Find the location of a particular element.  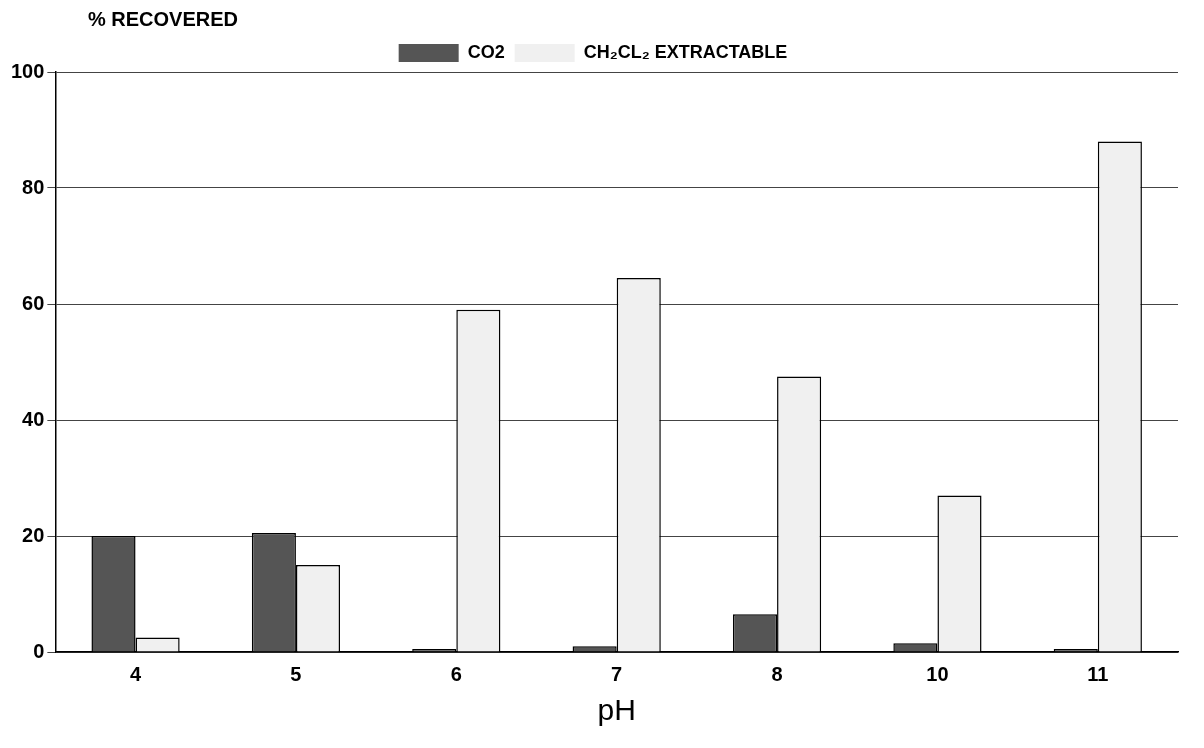

x-tick-label: 7 is located at coordinates (617, 673).